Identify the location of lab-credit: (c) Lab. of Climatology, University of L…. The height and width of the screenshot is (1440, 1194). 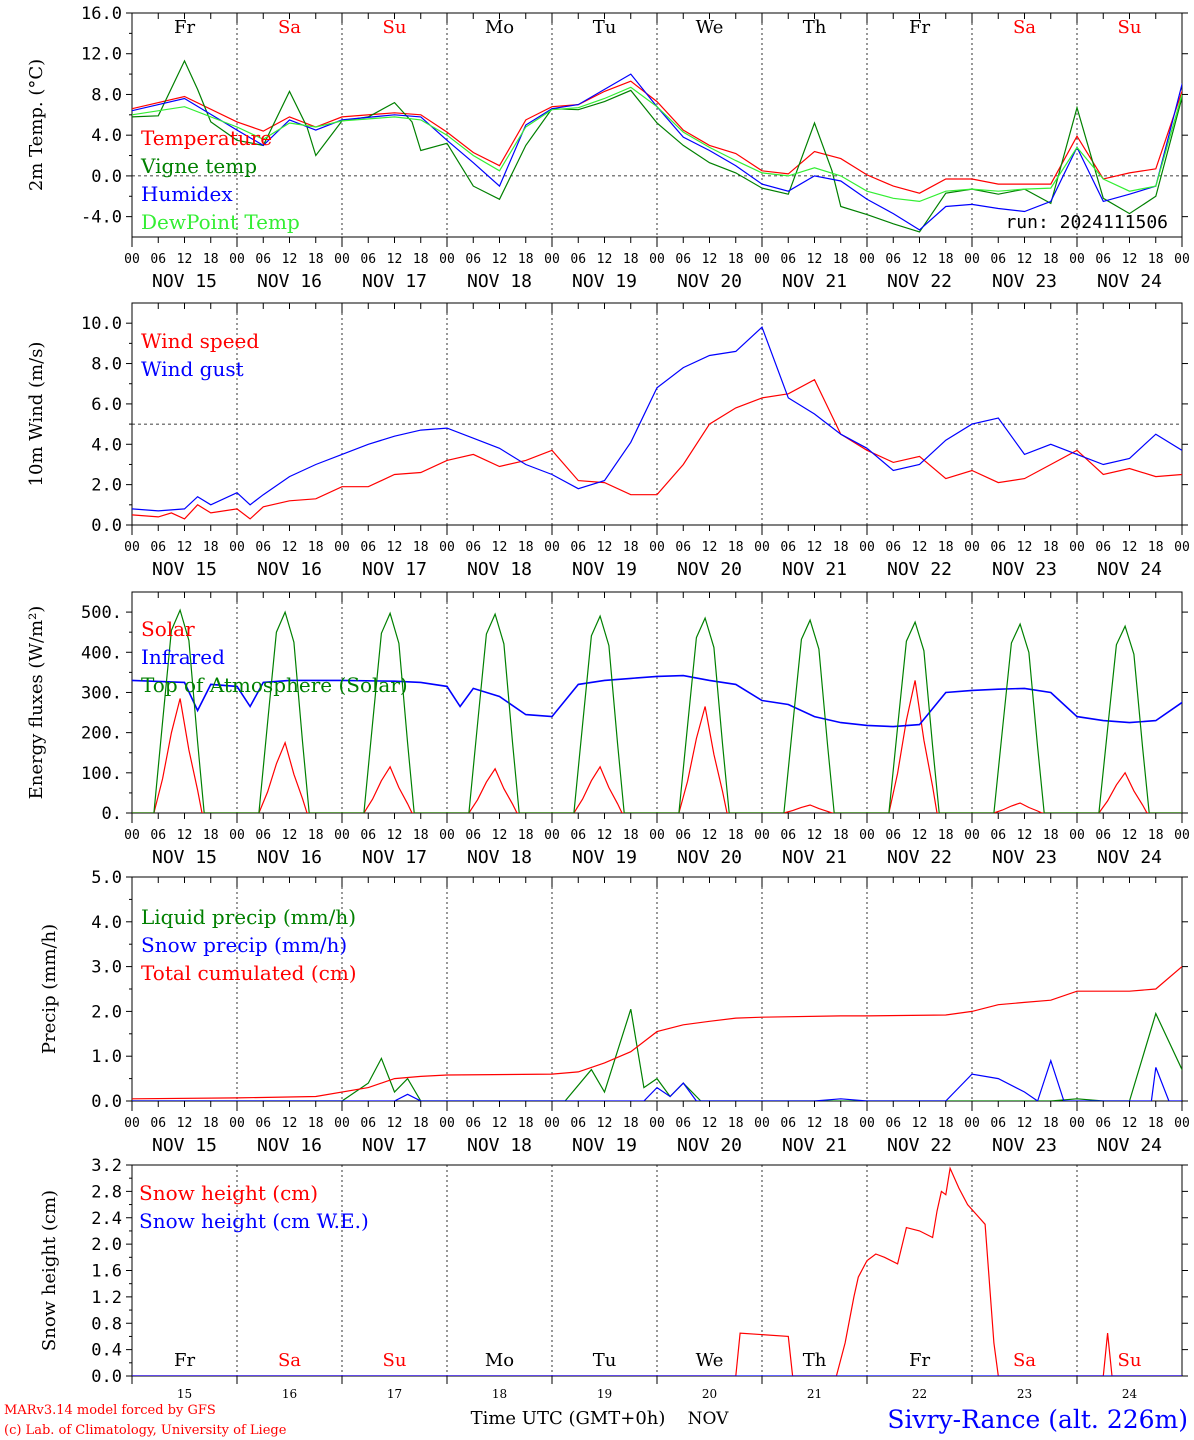
(145, 1430).